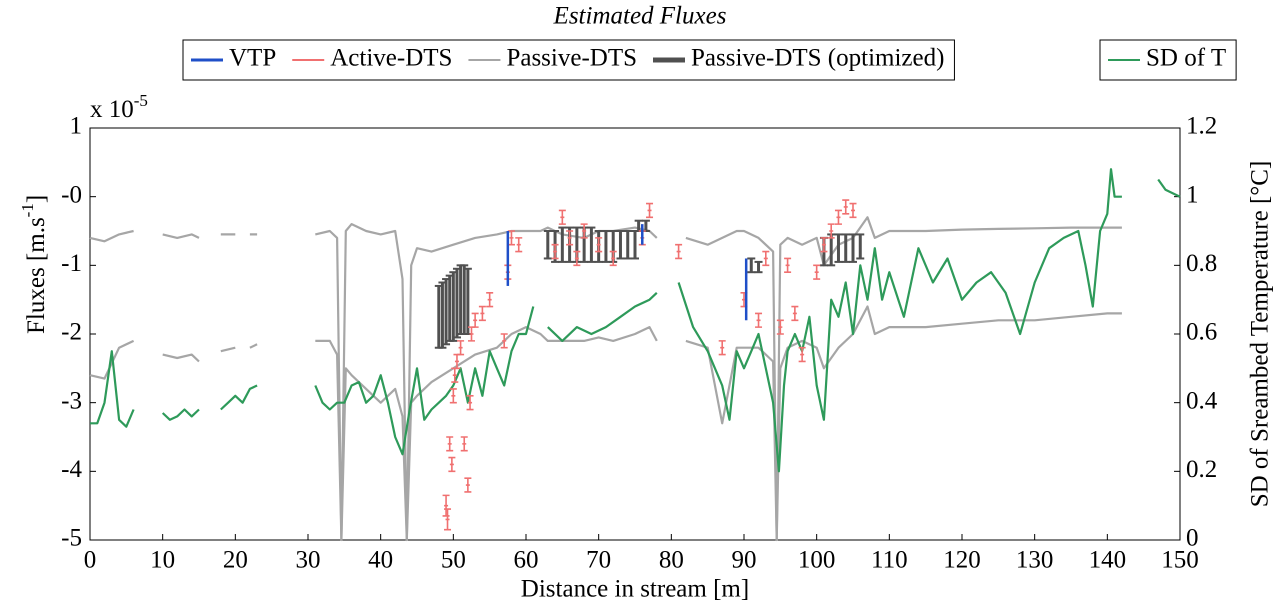  What do you see at coordinates (635, 589) in the screenshot?
I see `x-axis-label: Distance in stream [m]` at bounding box center [635, 589].